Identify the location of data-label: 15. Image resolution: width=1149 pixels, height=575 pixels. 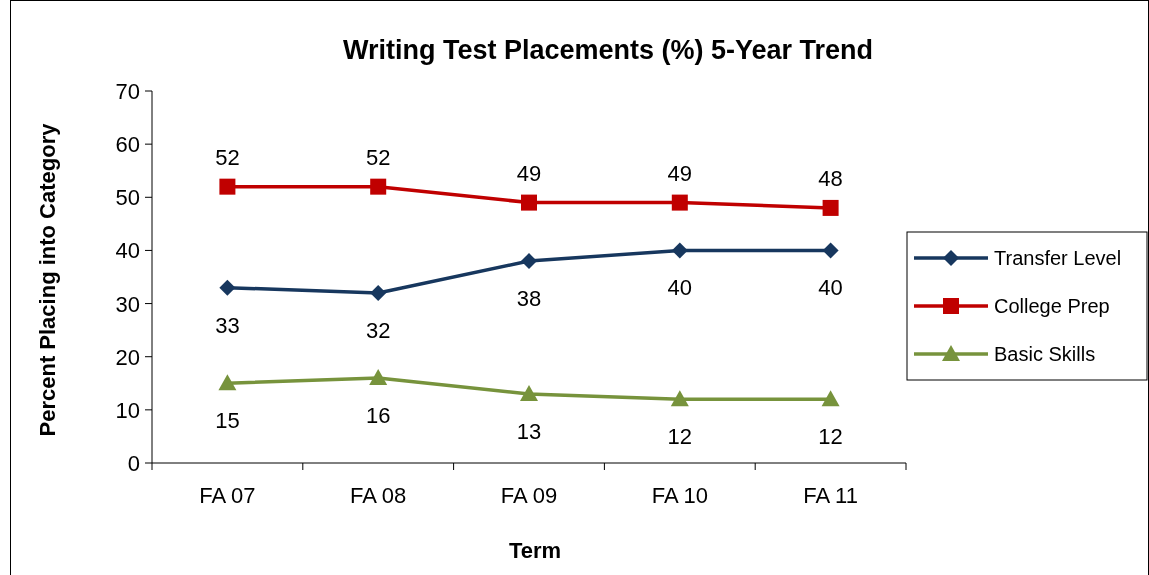
(227, 421).